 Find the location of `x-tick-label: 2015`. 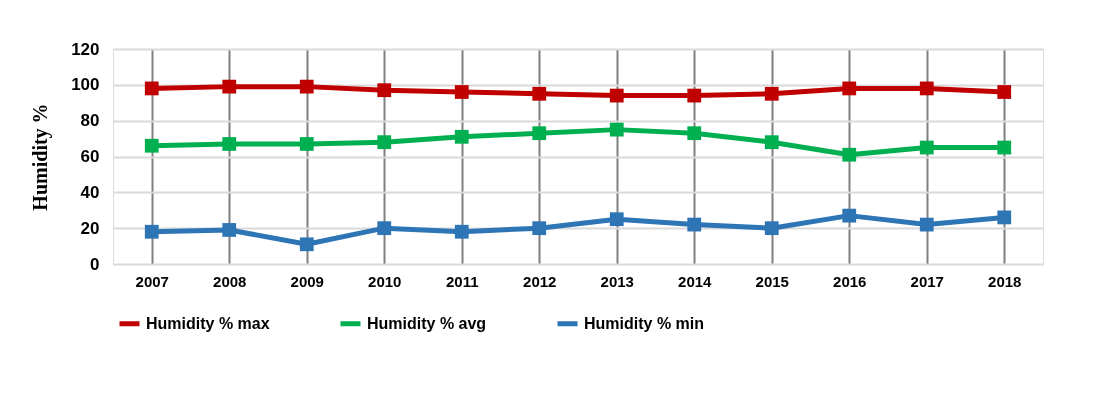

x-tick-label: 2015 is located at coordinates (772, 281).